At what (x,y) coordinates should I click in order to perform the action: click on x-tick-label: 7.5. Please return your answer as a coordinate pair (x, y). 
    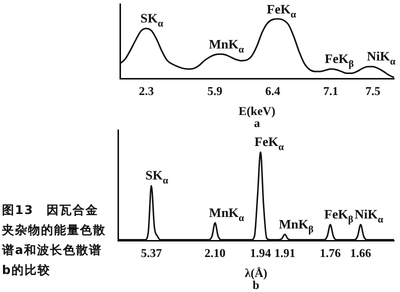
    Looking at the image, I should click on (372, 91).